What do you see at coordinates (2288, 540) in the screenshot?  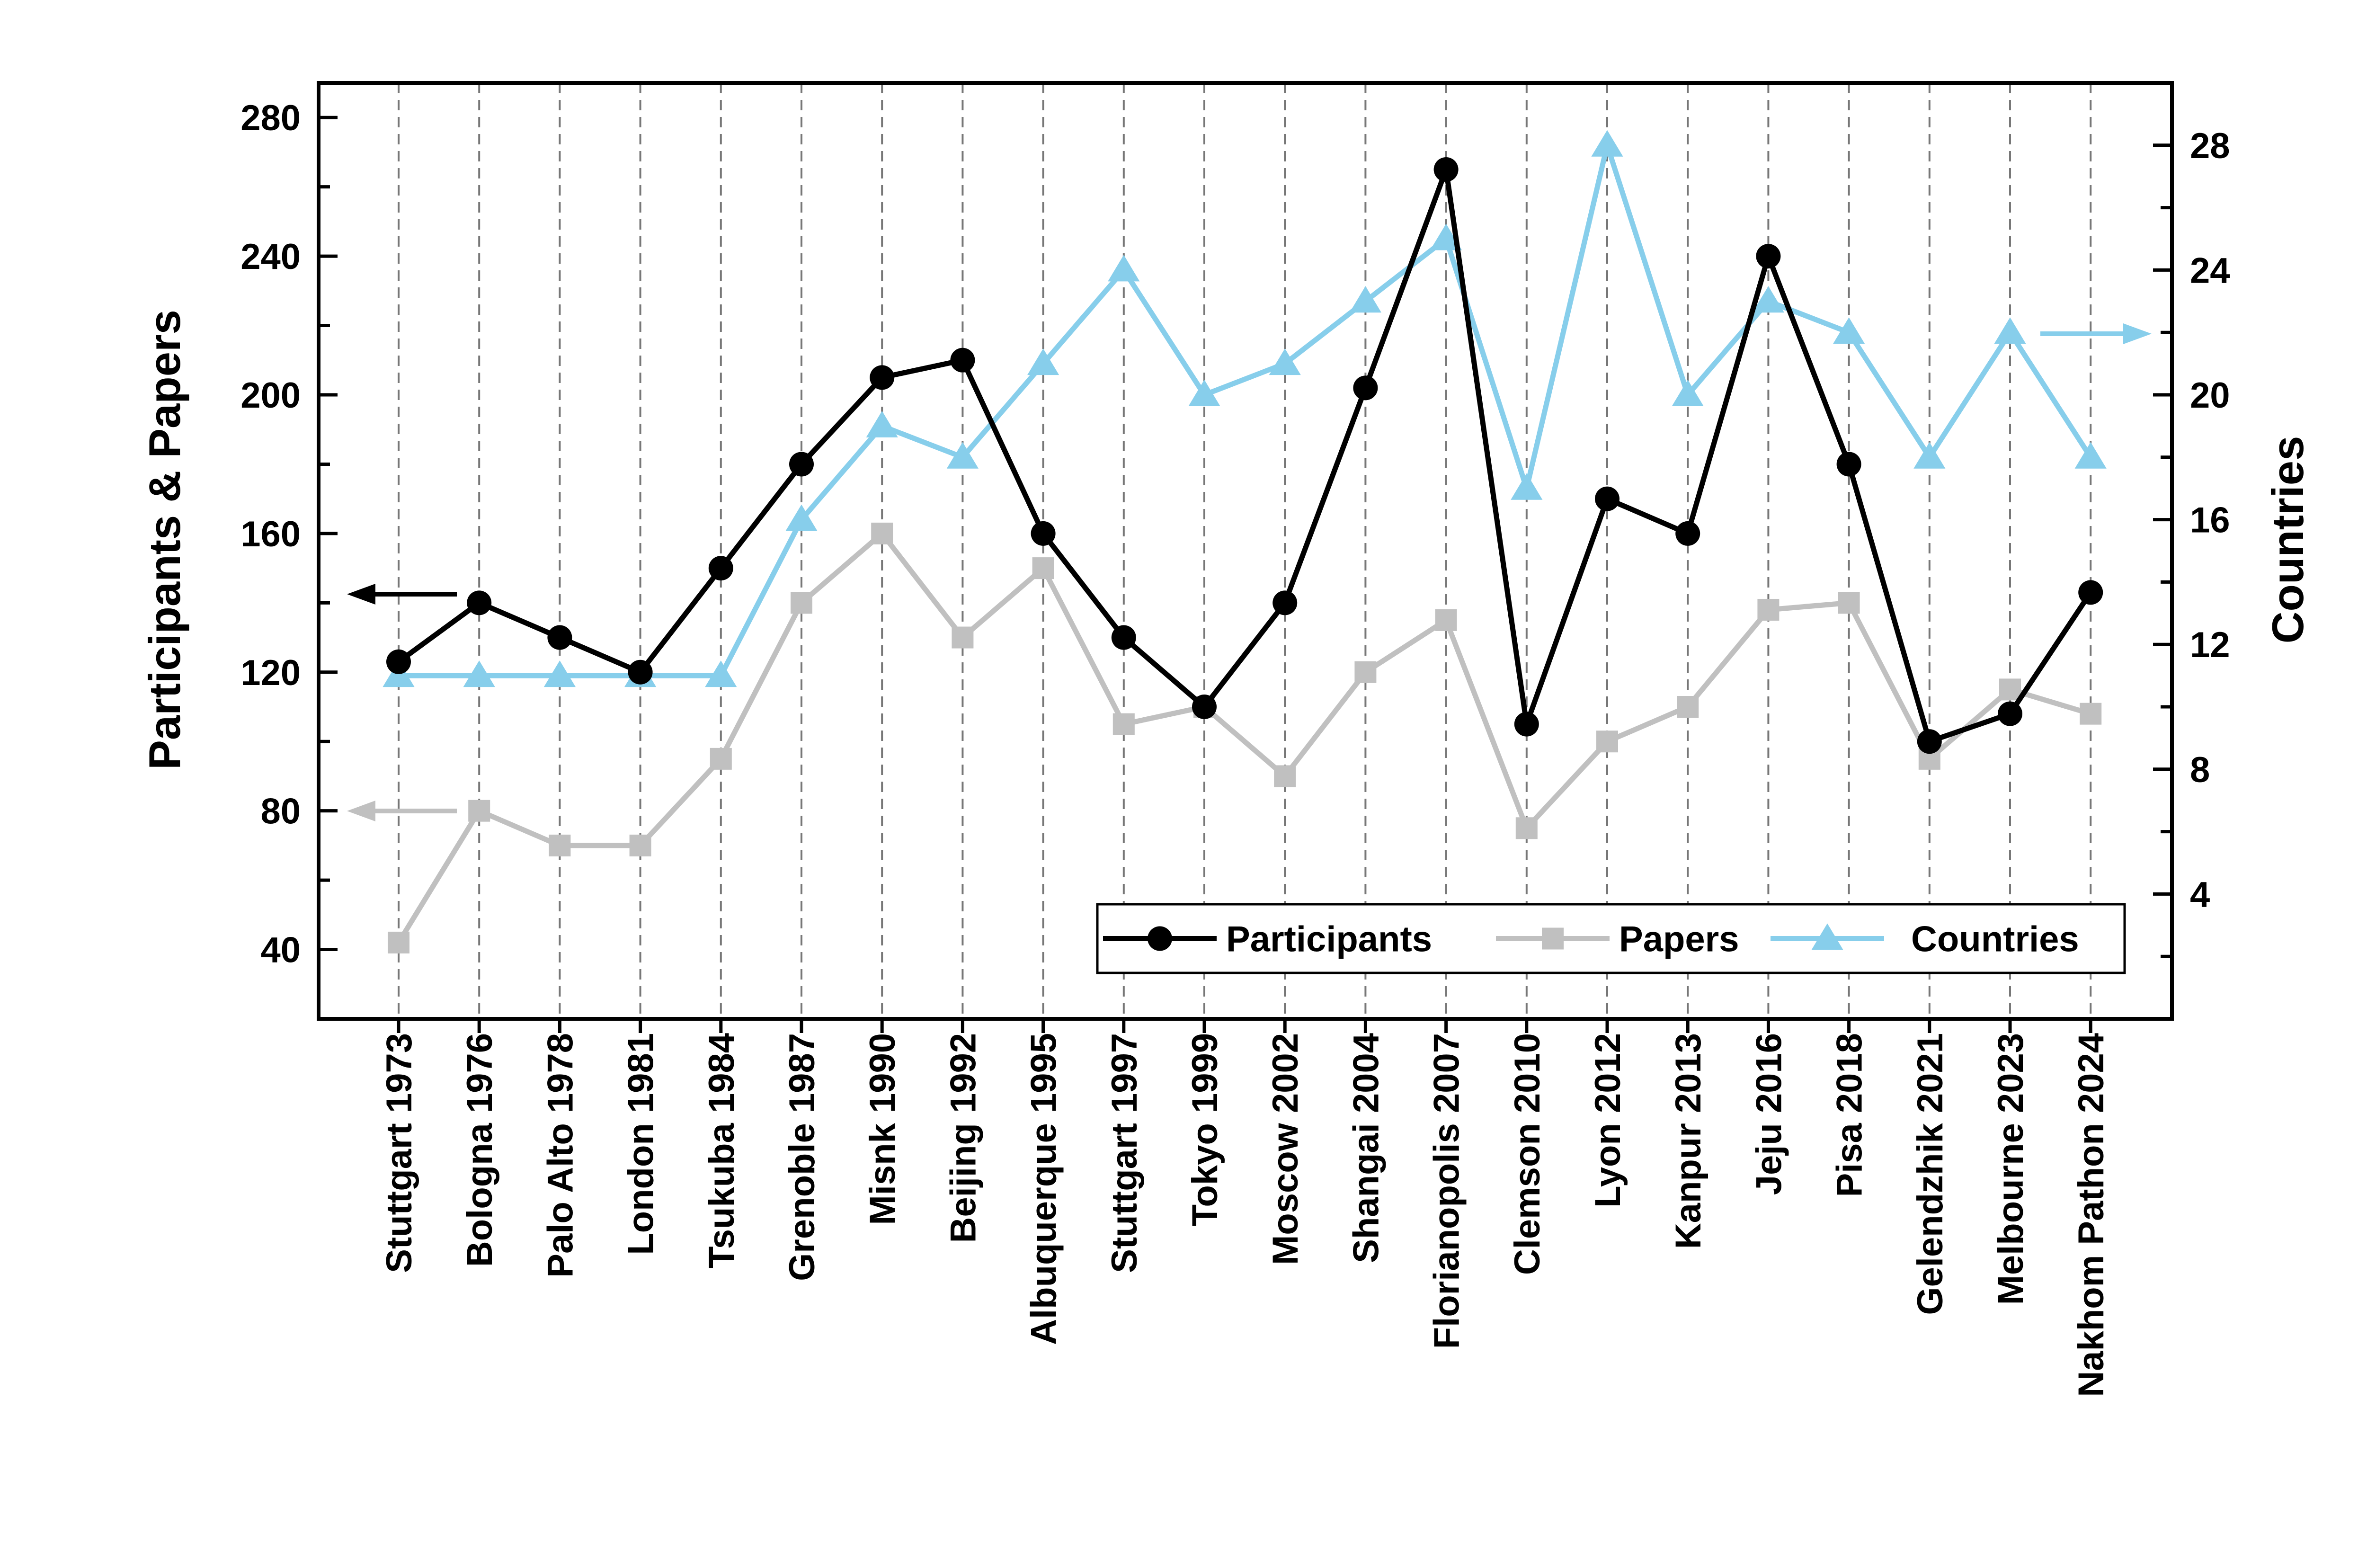 I see `y2-axis-label: Countries` at bounding box center [2288, 540].